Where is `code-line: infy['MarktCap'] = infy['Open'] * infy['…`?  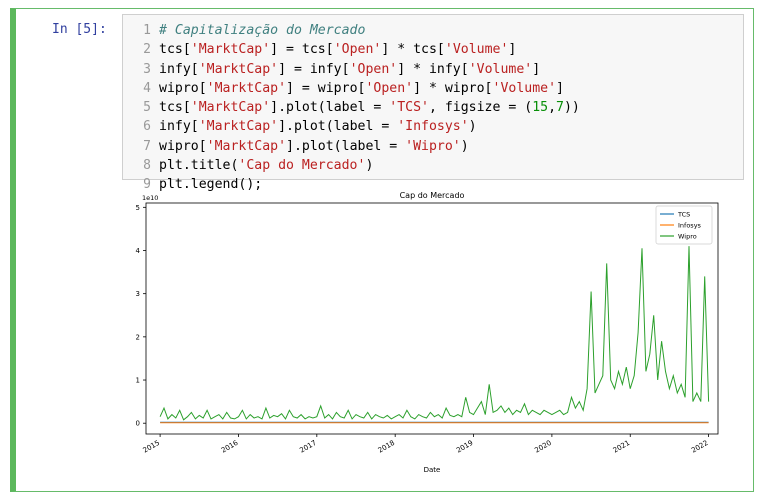
code-line: infy['MarktCap'] = infy['Open'] * infy['… is located at coordinates (369, 69).